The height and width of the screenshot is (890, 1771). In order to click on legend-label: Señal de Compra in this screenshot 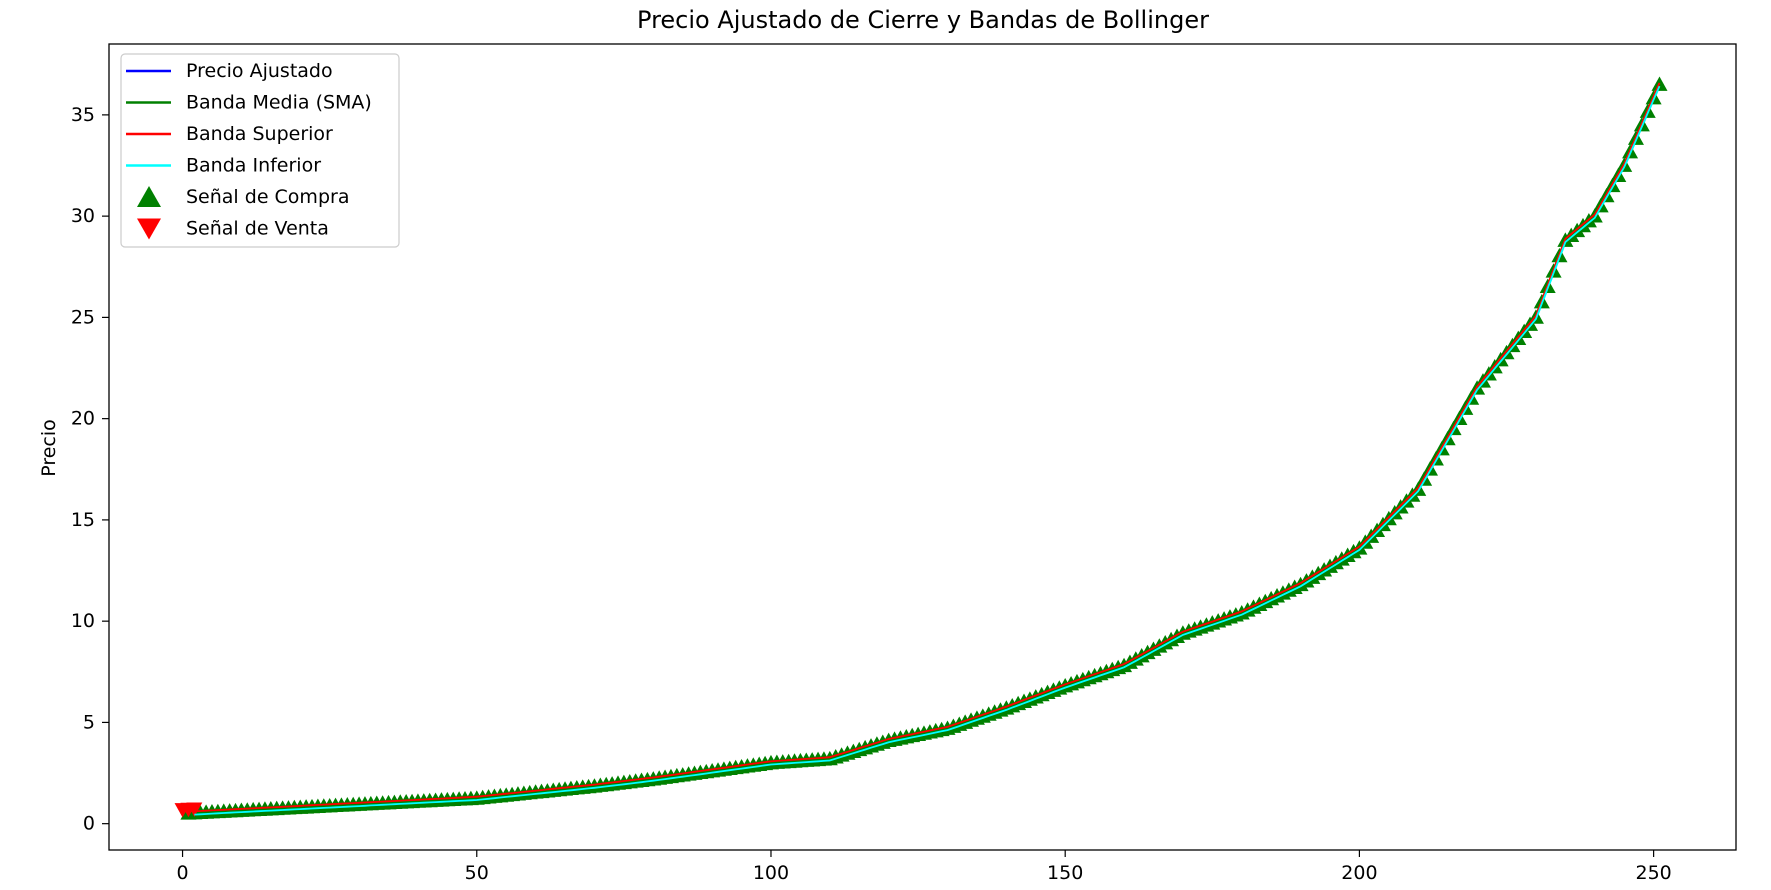, I will do `click(267, 197)`.